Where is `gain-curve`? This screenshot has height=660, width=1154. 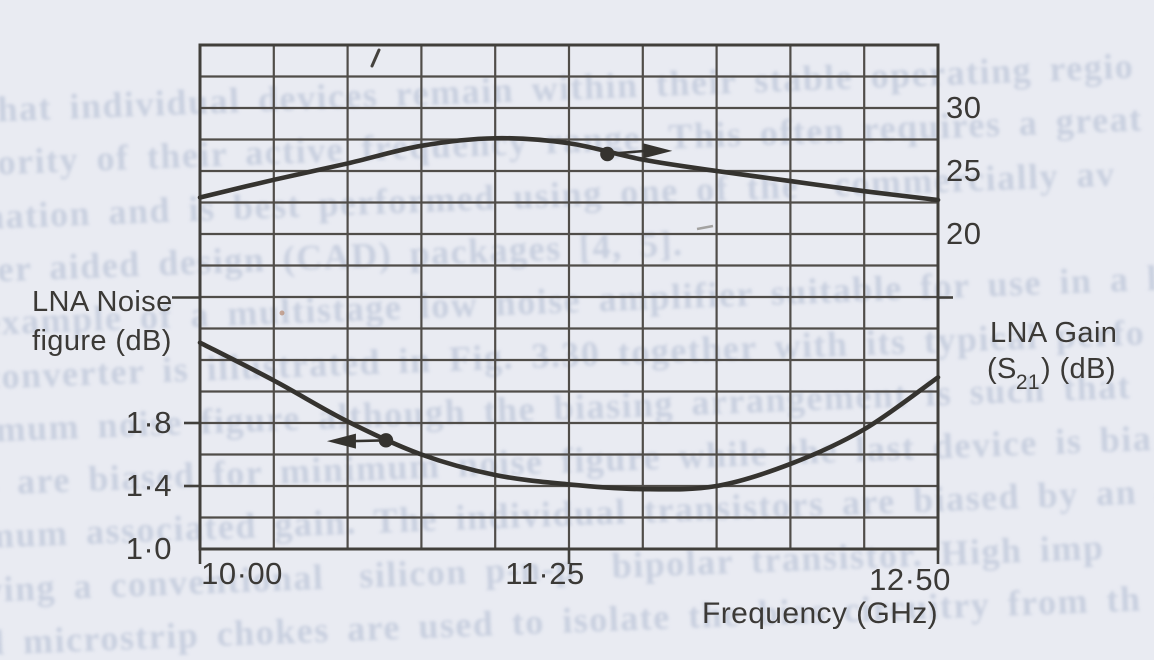 gain-curve is located at coordinates (569, 169).